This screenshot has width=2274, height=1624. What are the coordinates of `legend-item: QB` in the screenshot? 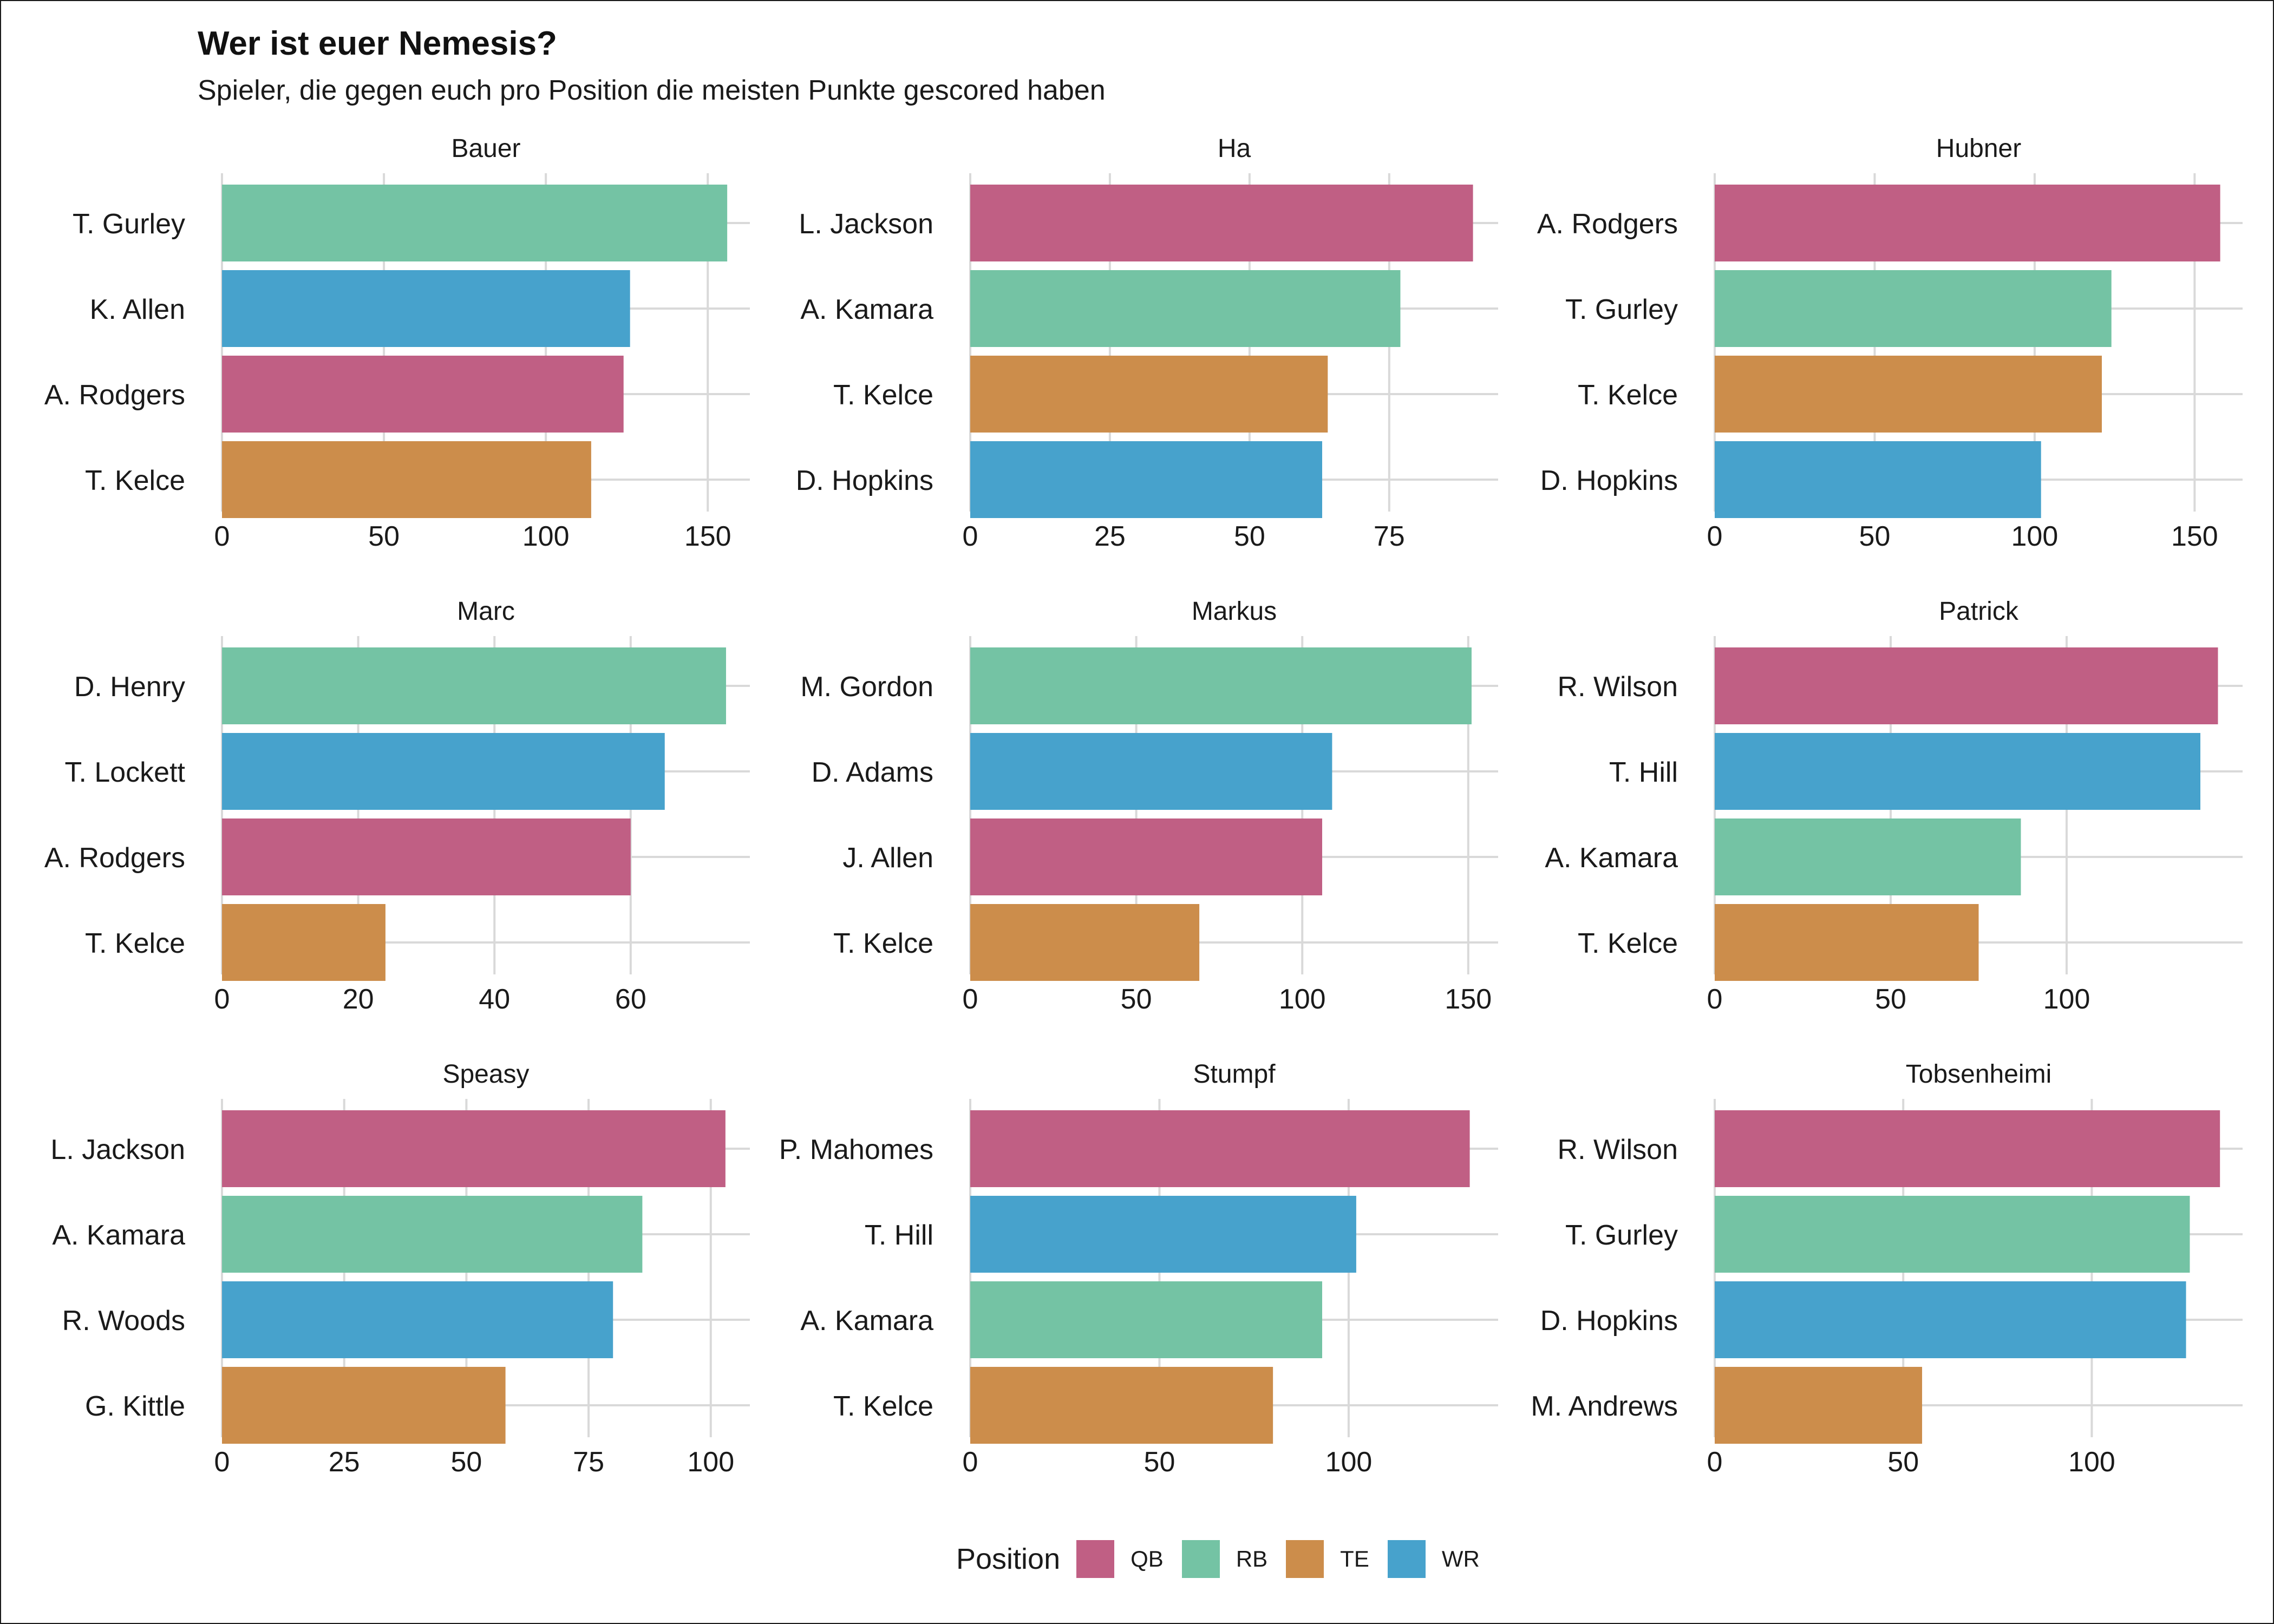 It's located at (1120, 1559).